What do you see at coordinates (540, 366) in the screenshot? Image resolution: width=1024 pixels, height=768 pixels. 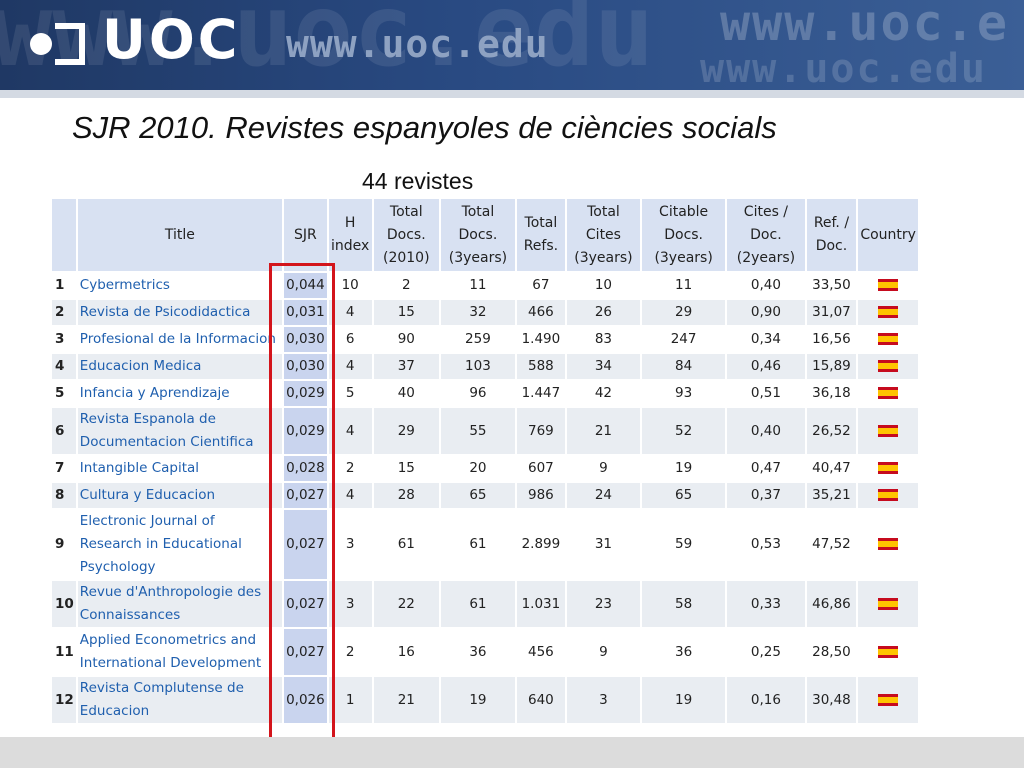 I see `total-refs-cell: 588` at bounding box center [540, 366].